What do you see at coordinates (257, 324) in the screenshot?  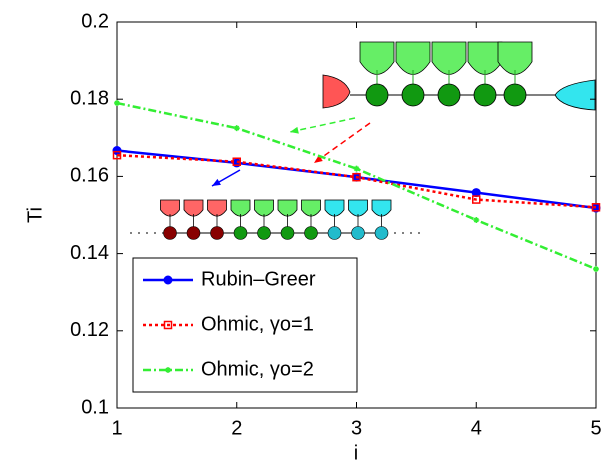 I see `legend-label: Ohmic, γo=1` at bounding box center [257, 324].